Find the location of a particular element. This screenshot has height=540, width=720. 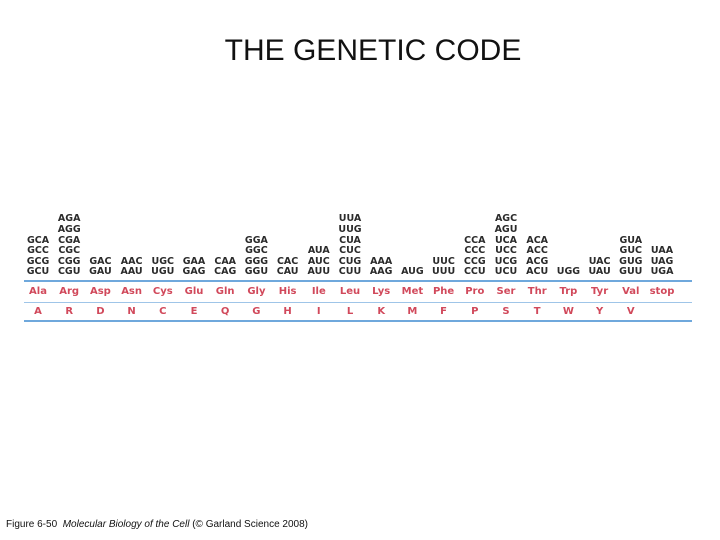

codon-column: UUA UUG CUA CUC CUG CUU is located at coordinates (350, 246).